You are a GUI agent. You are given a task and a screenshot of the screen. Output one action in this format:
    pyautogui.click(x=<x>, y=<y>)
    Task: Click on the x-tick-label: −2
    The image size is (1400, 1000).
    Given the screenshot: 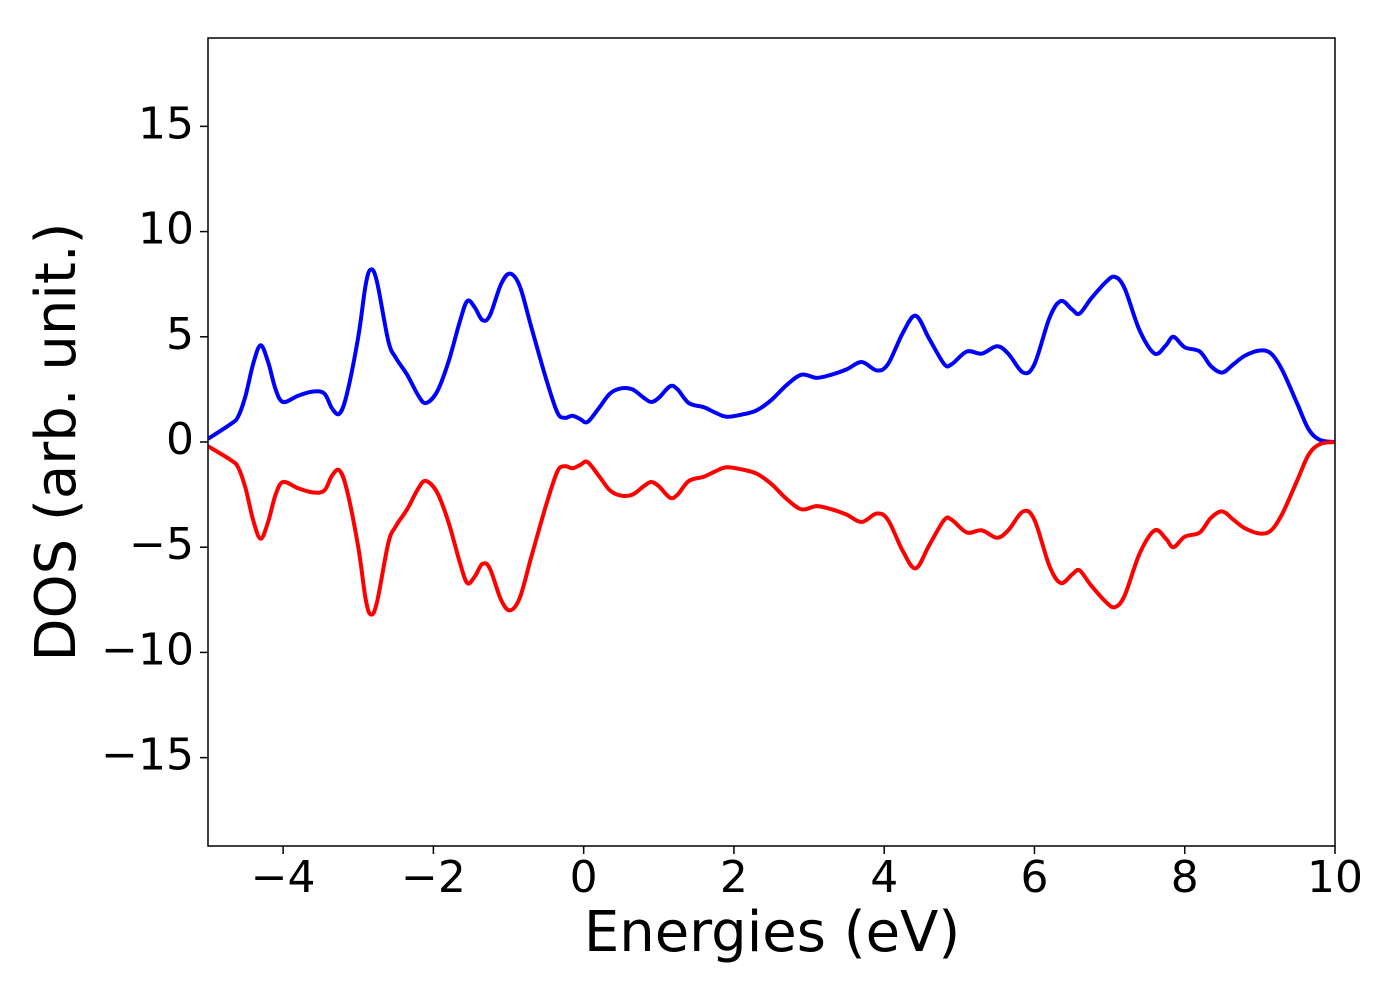 What is the action you would take?
    pyautogui.click(x=433, y=877)
    